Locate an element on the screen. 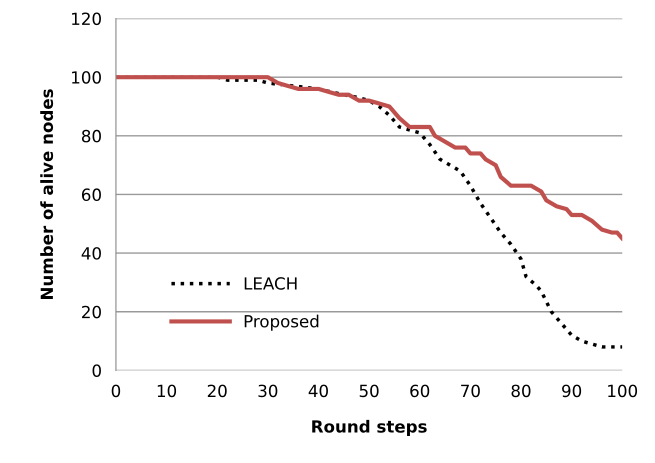  y-tick-label: 40 is located at coordinates (91, 253).